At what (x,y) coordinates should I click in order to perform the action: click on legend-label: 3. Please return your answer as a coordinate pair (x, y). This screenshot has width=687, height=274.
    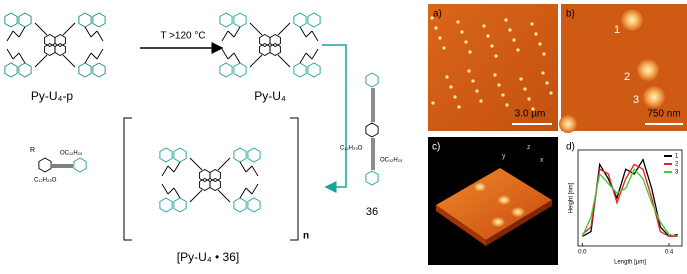
    Looking at the image, I should click on (677, 173).